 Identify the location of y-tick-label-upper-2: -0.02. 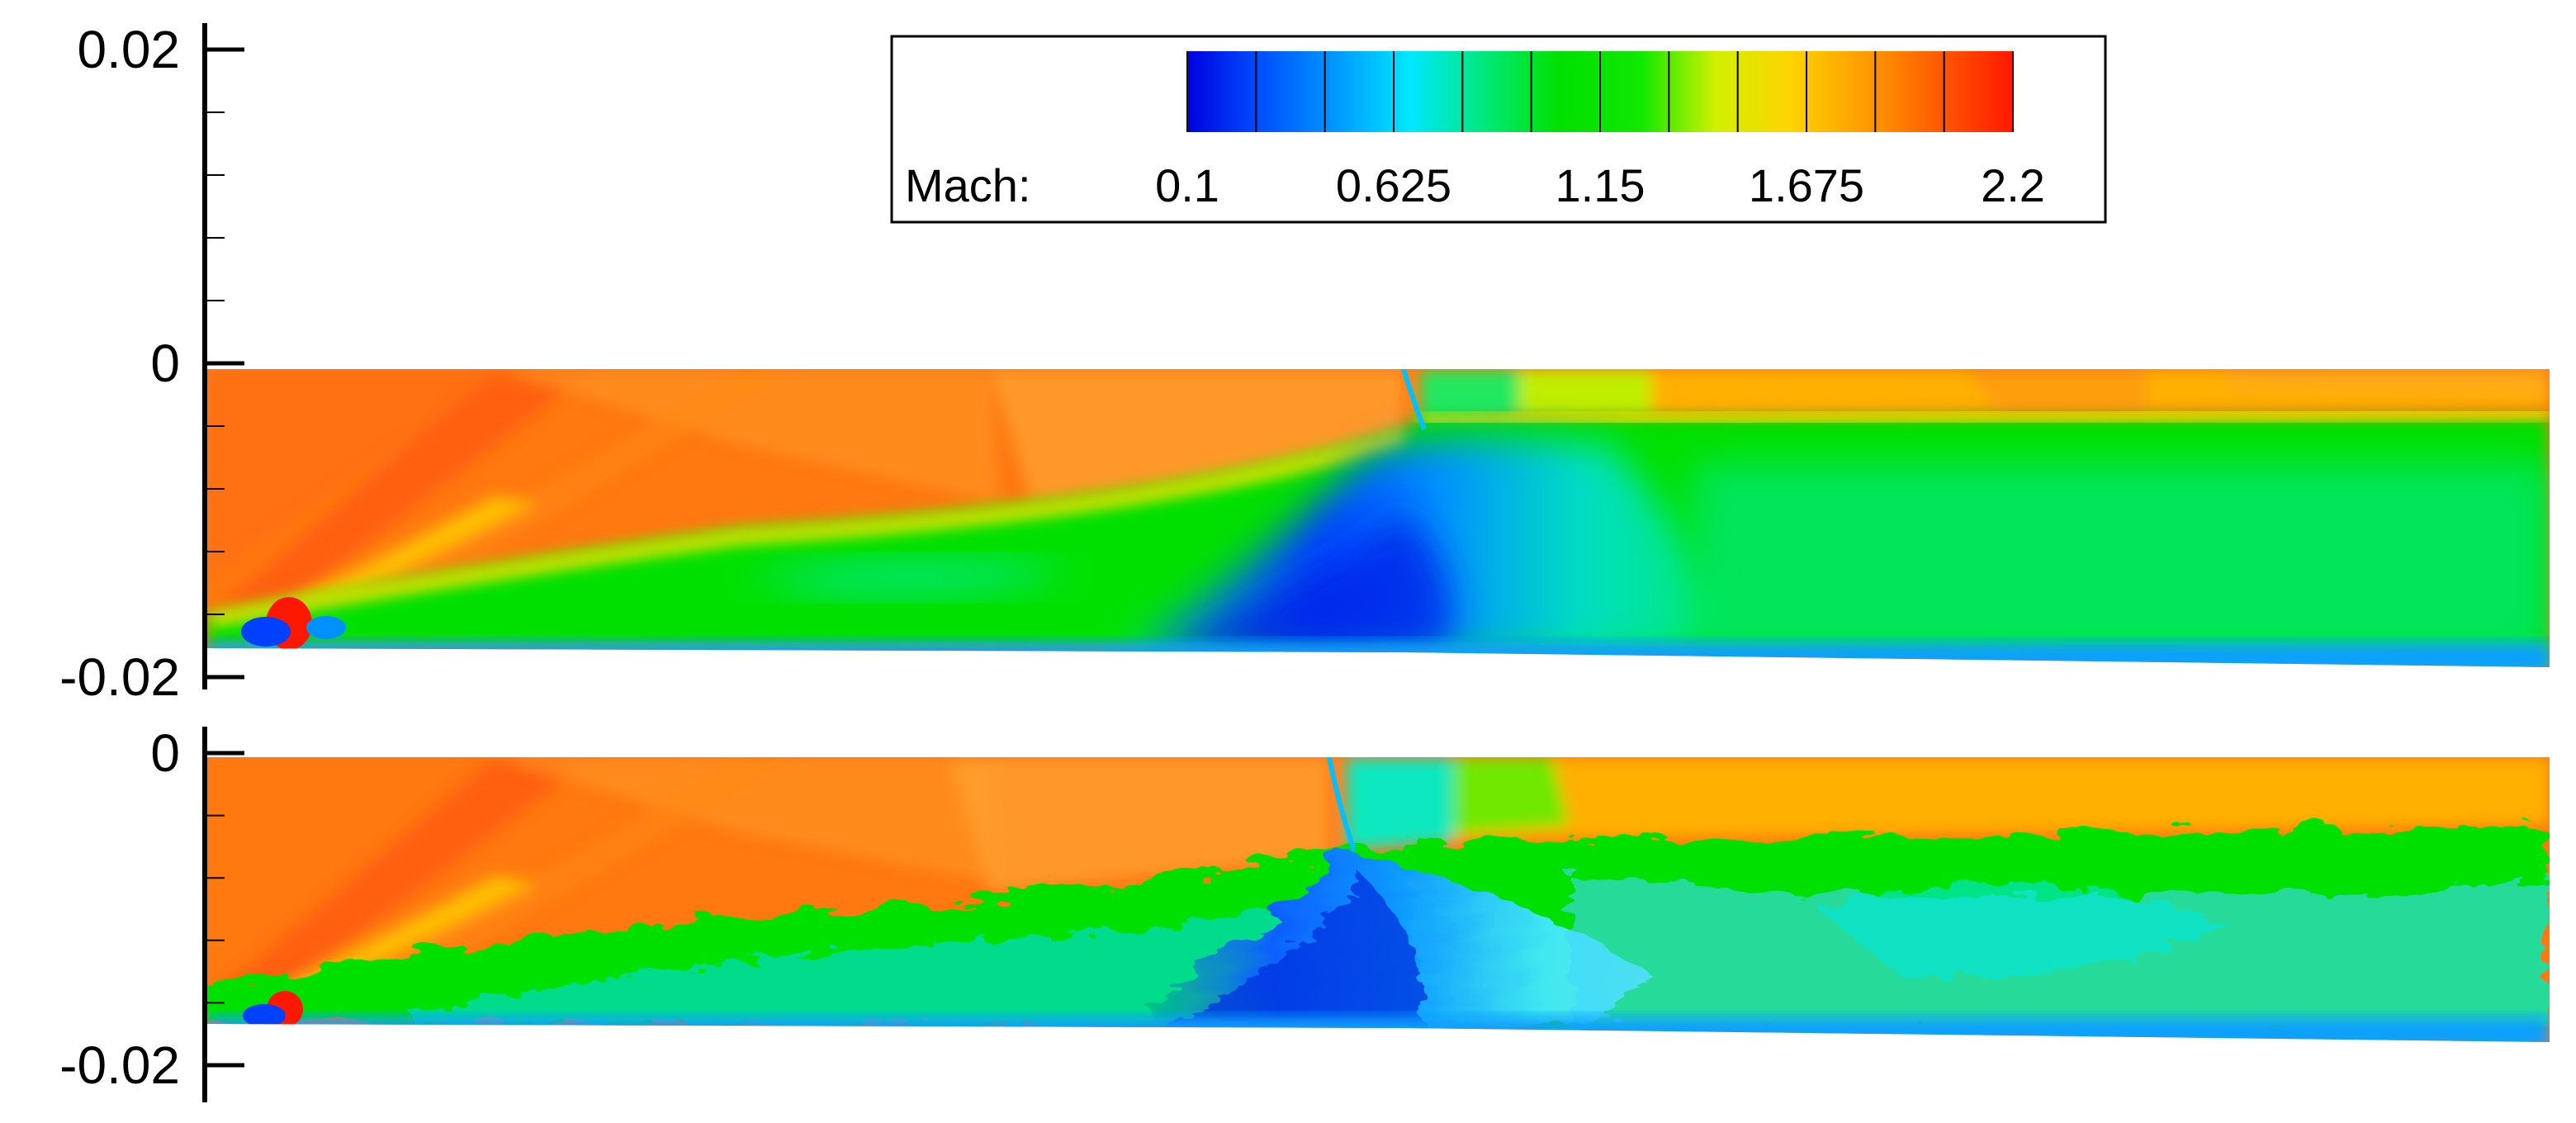
(119, 677).